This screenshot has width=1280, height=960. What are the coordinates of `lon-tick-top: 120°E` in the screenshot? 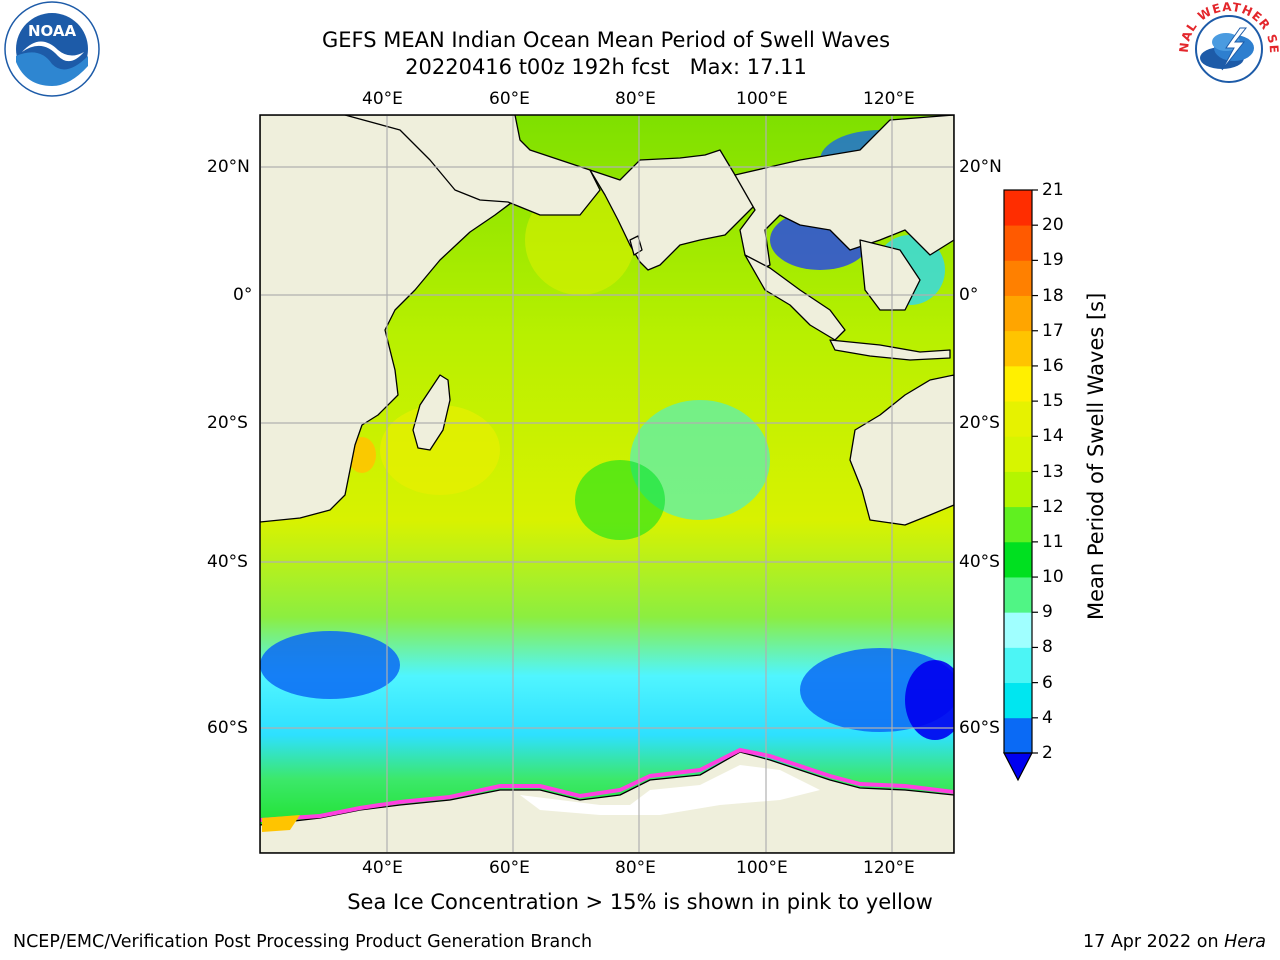 It's located at (889, 99).